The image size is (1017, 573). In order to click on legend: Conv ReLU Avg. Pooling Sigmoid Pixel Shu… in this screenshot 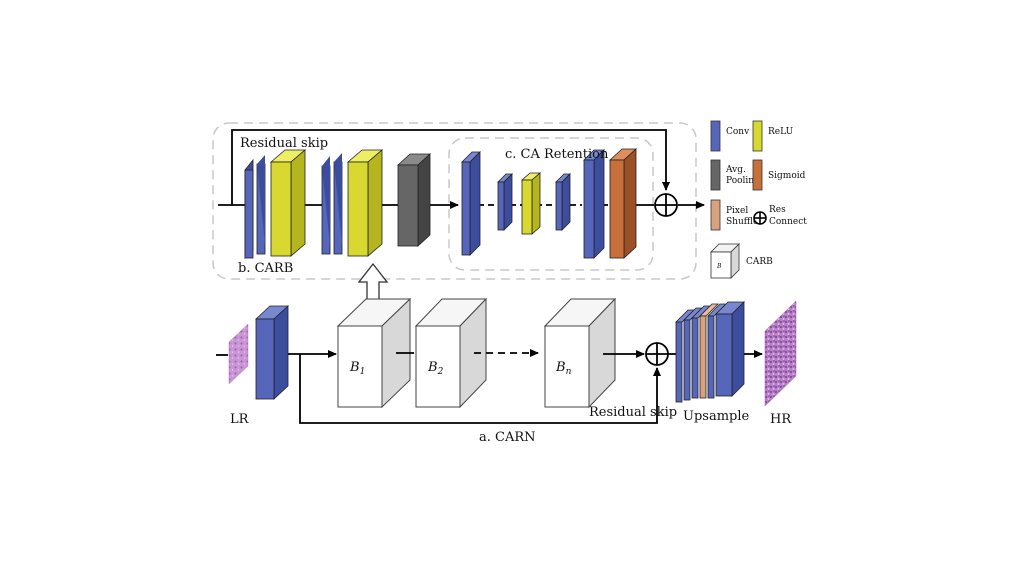, I will do `click(758, 199)`.